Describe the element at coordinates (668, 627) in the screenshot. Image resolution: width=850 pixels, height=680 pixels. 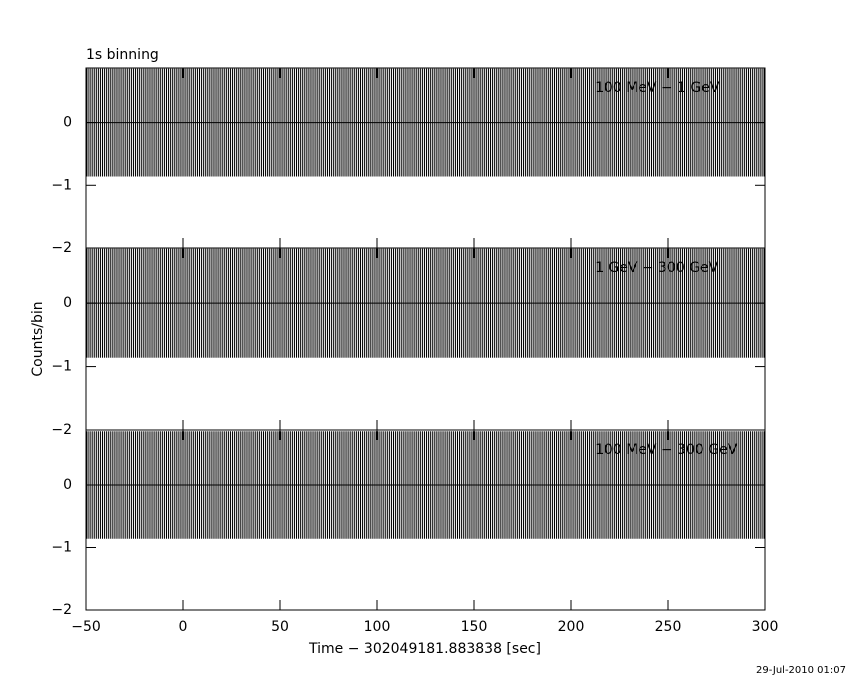
I see `x-tick-label: 250` at that location.